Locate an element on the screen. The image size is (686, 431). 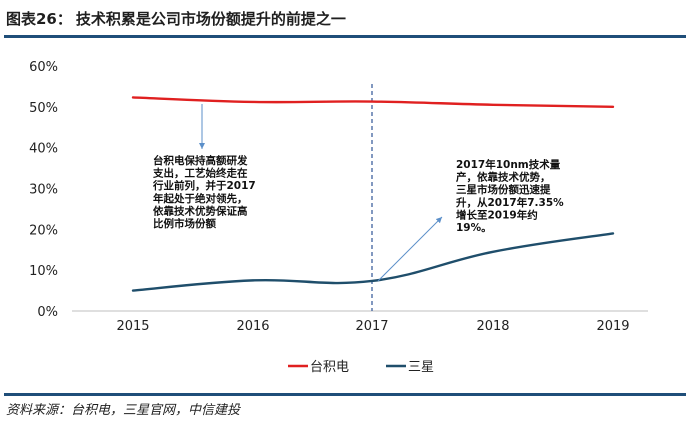
x-axis: 2015 2016 2017 2018 2019 is located at coordinates (360, 322).